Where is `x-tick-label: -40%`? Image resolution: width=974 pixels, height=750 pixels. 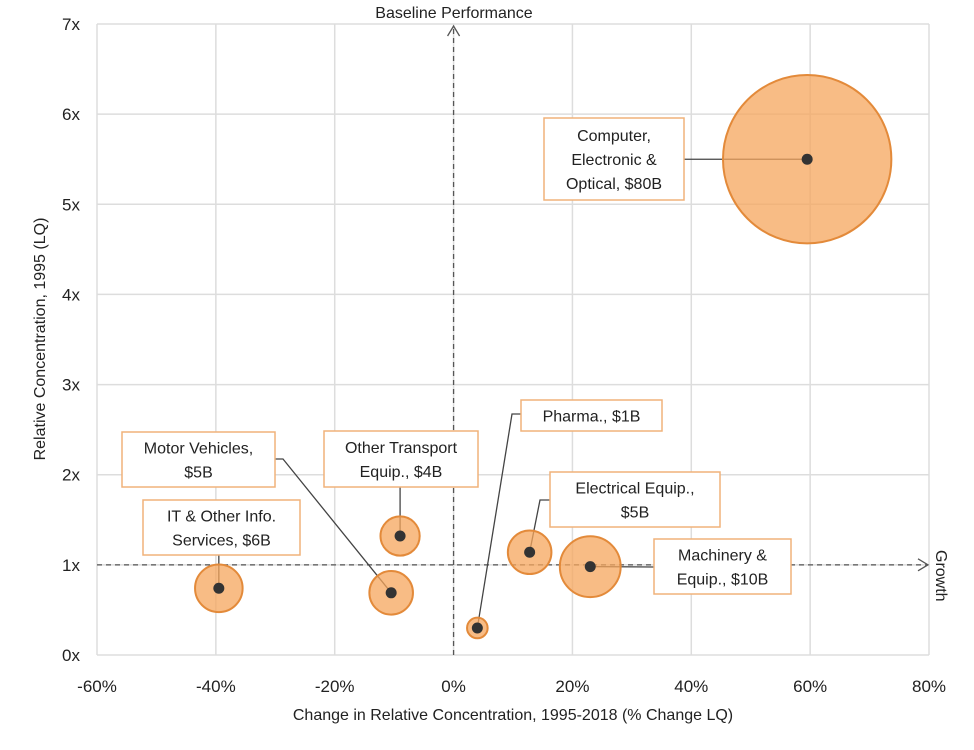
x-tick-label: -40% is located at coordinates (216, 686).